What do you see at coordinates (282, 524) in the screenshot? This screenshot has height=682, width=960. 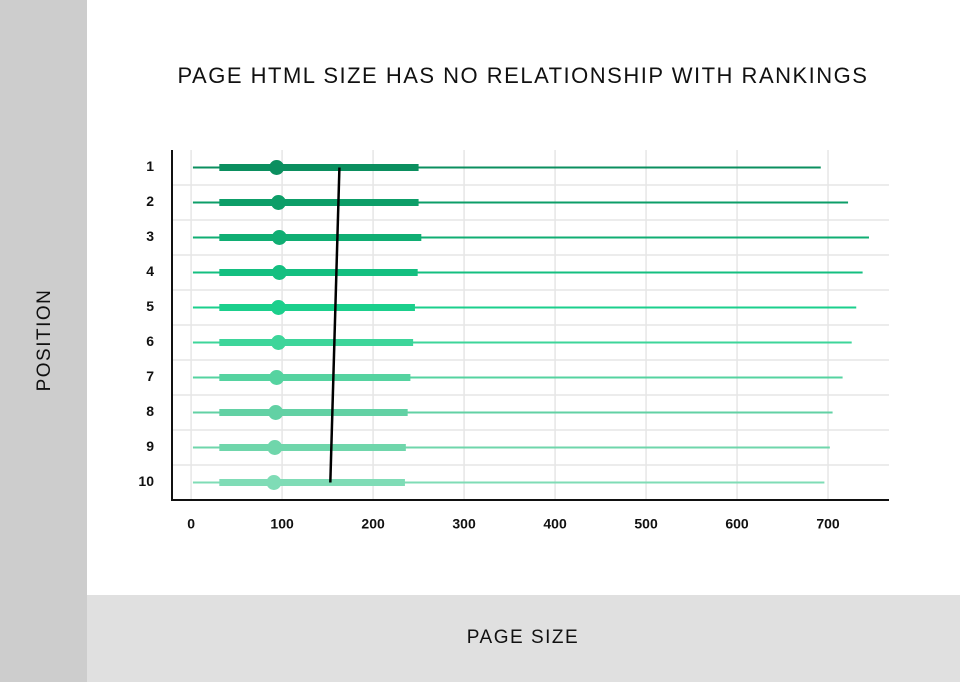 I see `x-tick-label: 100` at bounding box center [282, 524].